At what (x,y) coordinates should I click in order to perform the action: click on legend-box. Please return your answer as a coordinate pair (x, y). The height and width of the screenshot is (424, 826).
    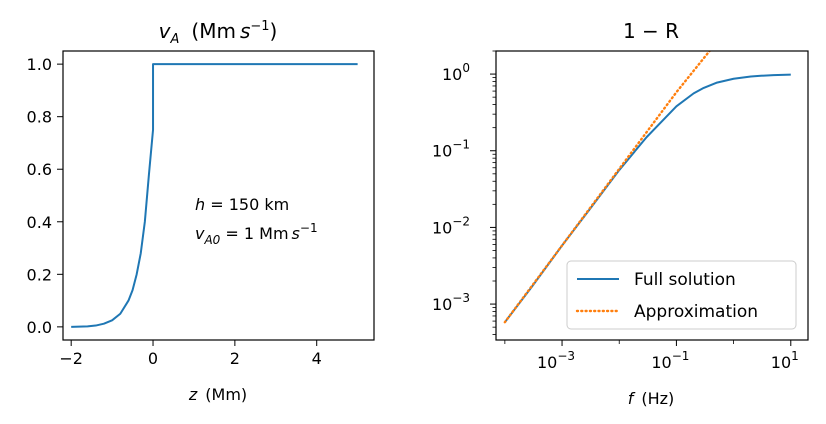
    Looking at the image, I should click on (681, 295).